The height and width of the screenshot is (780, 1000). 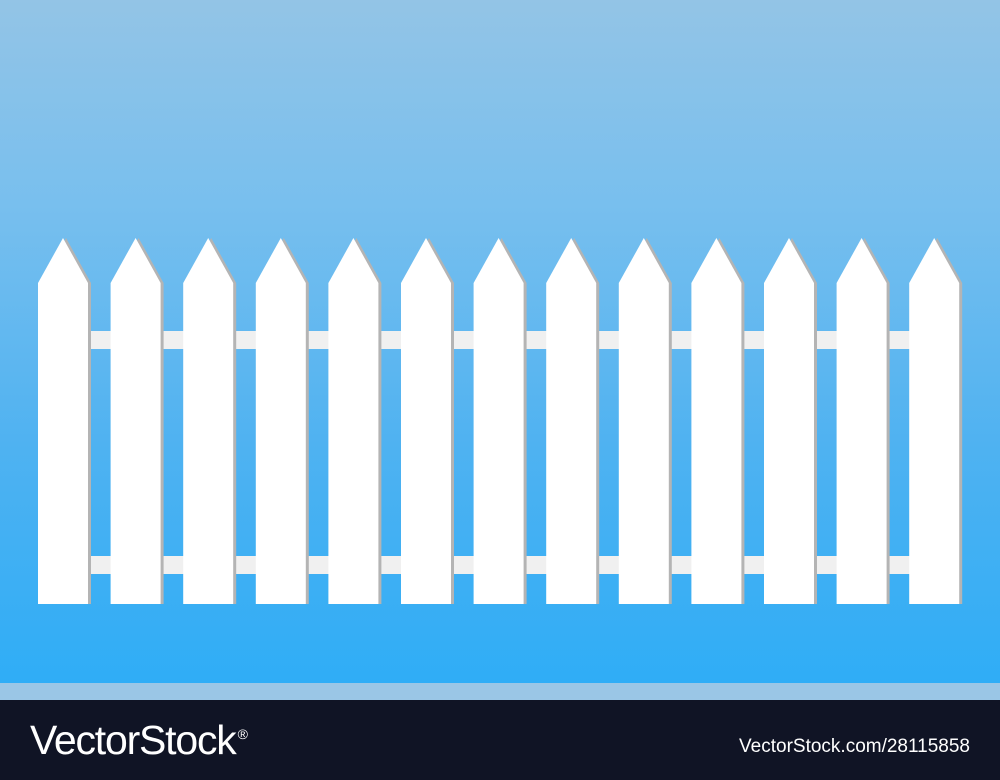 I want to click on vectorstock-logo: VectorStock ®, so click(x=139, y=740).